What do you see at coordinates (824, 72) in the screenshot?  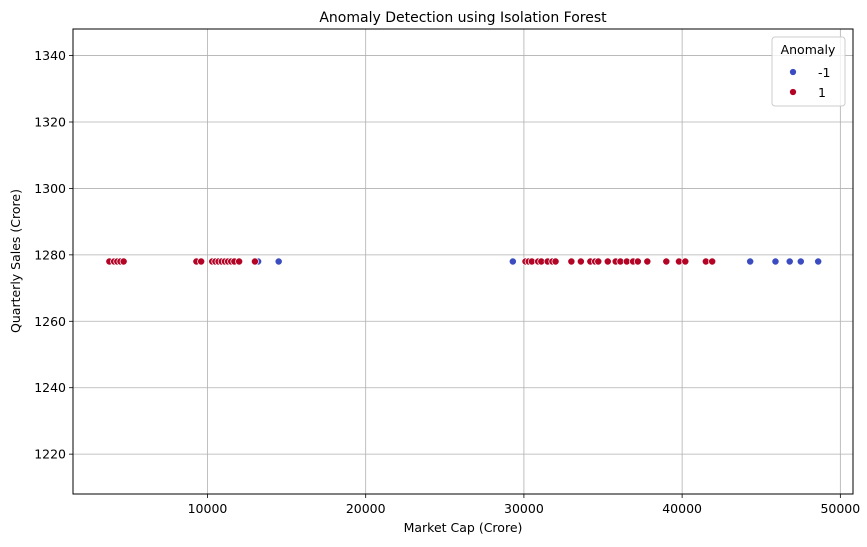 I see `legend-label-anomaly: -1` at bounding box center [824, 72].